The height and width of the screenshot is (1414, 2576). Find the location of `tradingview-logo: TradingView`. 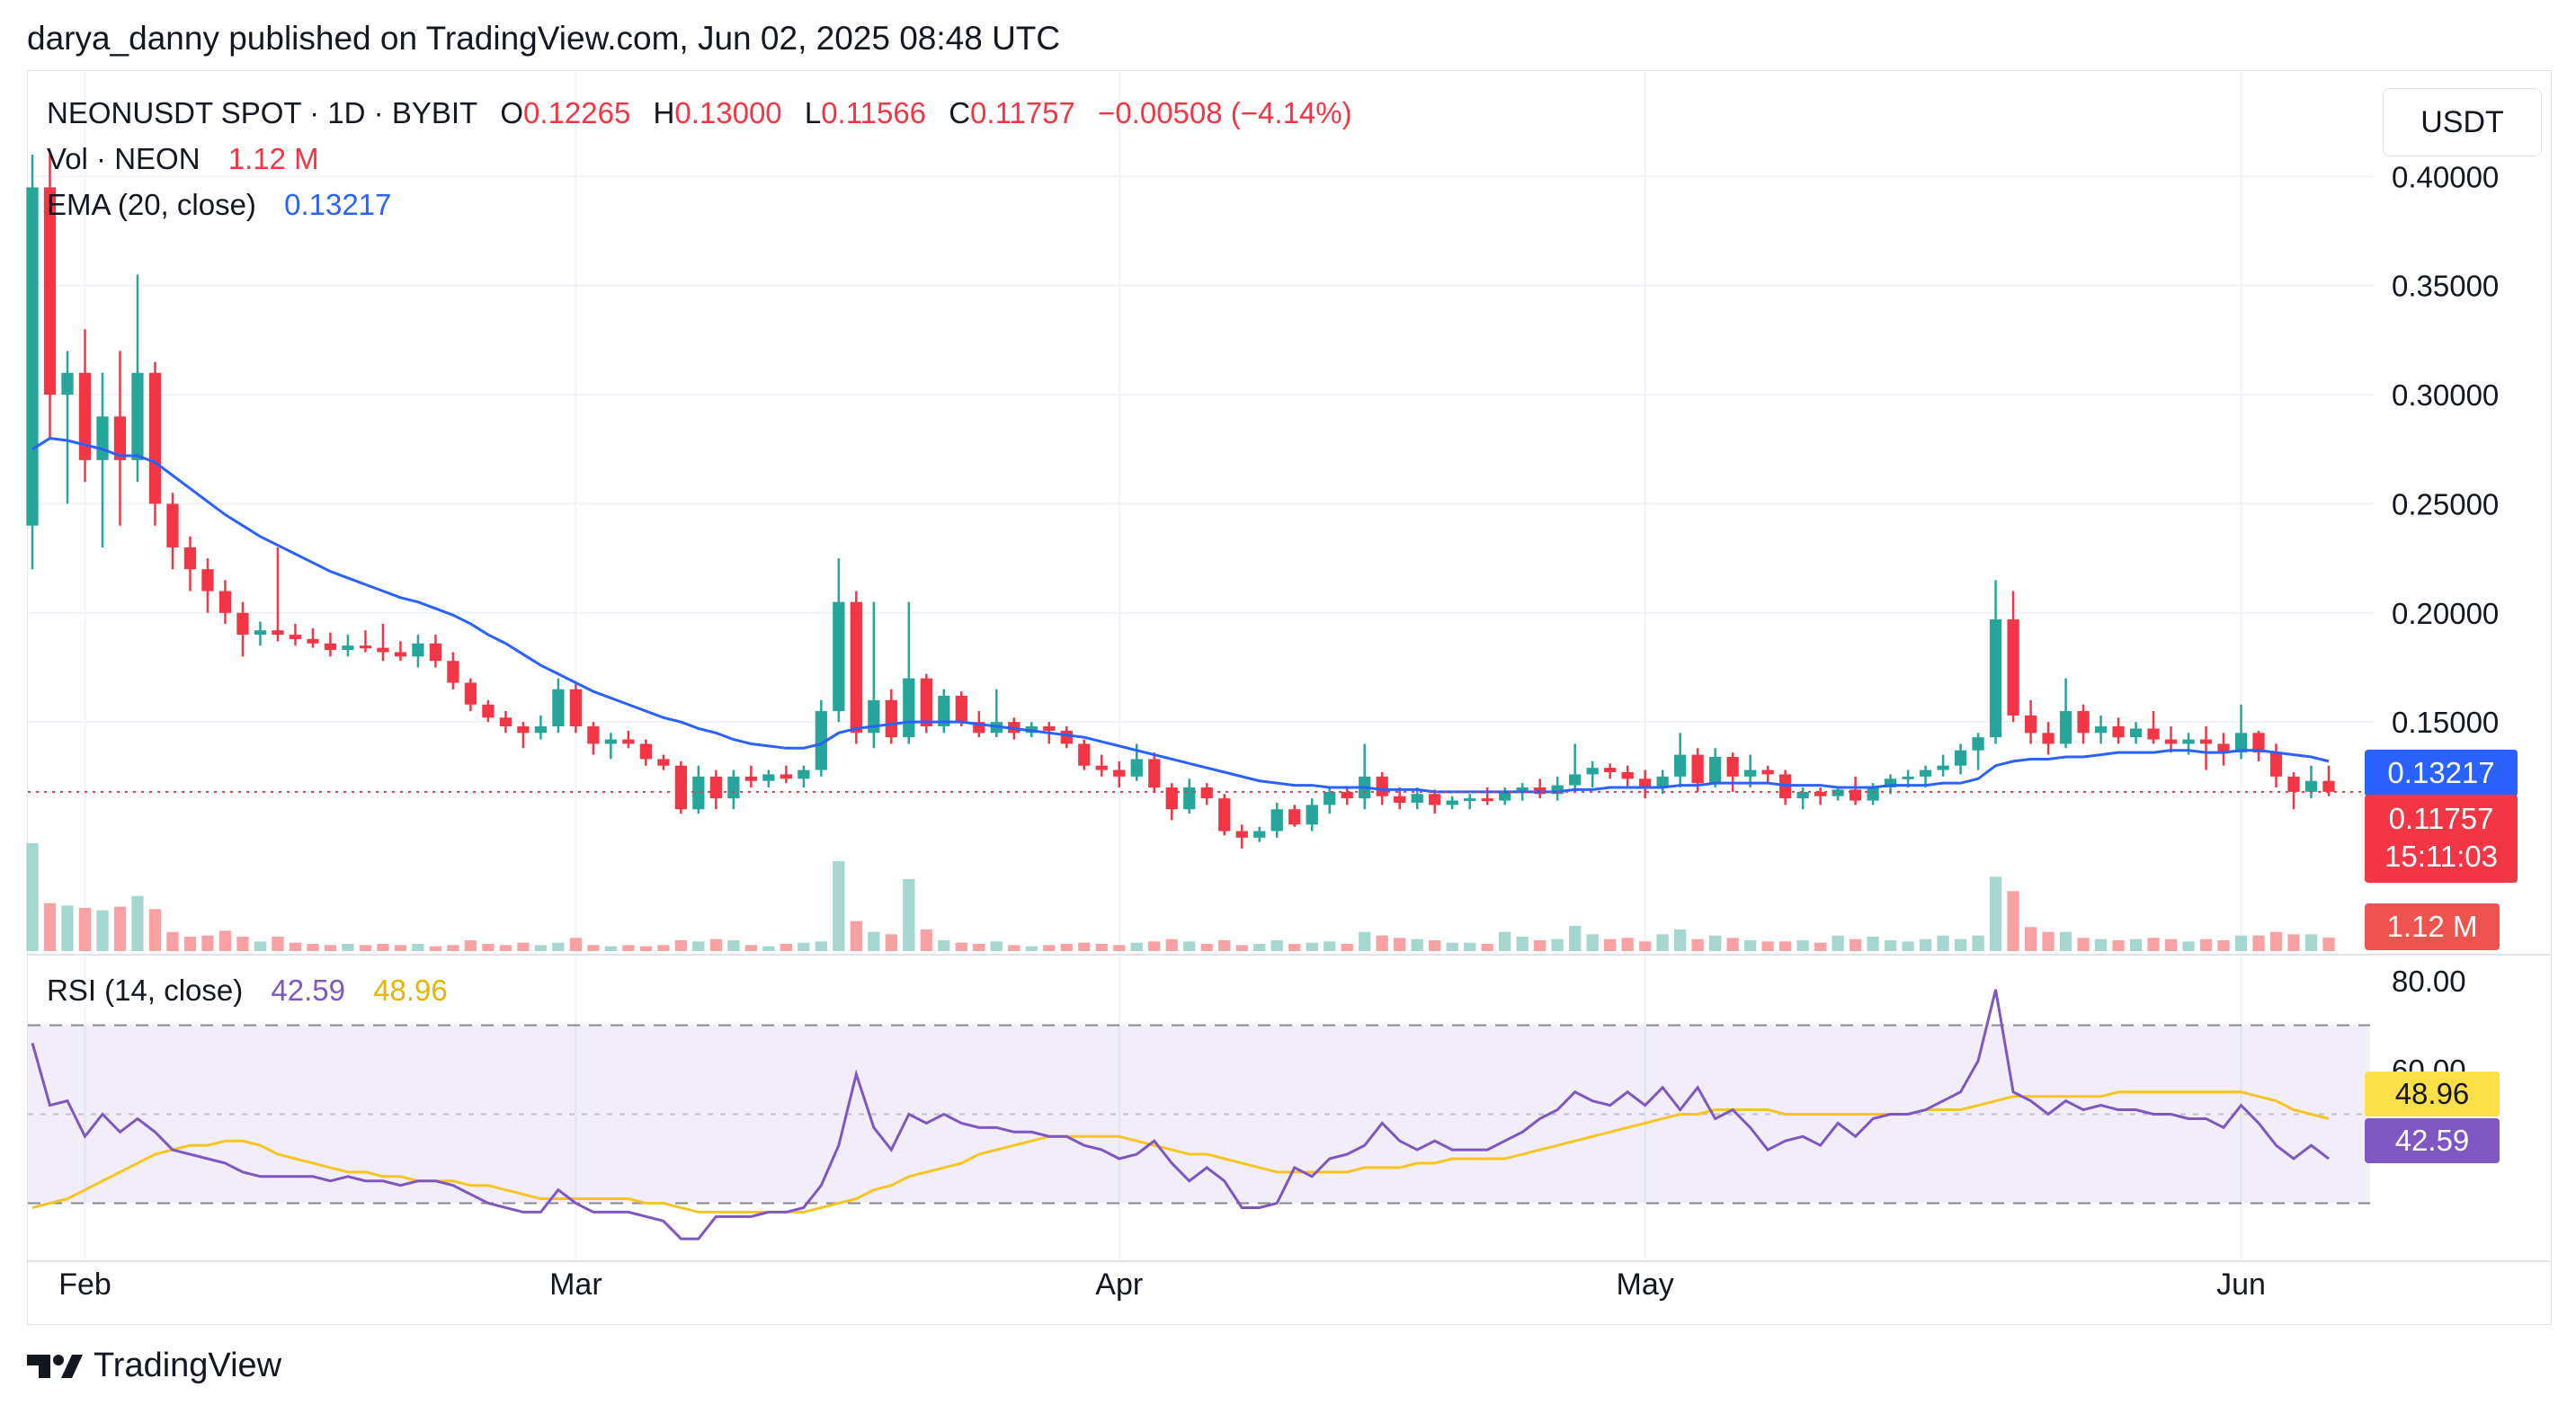

tradingview-logo: TradingView is located at coordinates (154, 1366).